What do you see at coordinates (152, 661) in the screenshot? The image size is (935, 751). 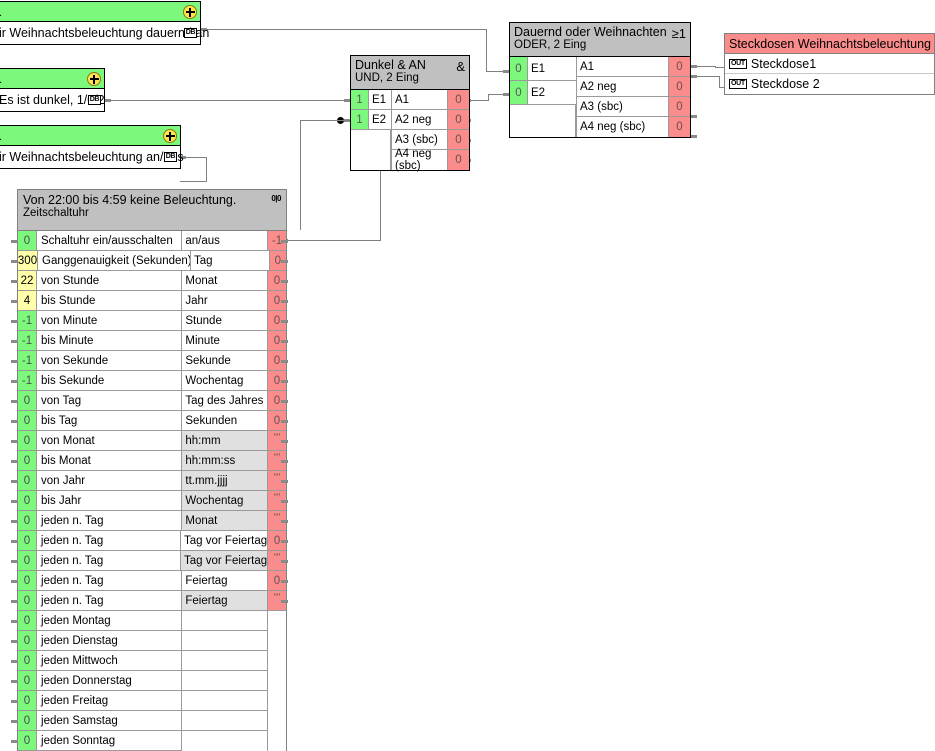 I see `timer-row: 0 jeden Mittwoch` at bounding box center [152, 661].